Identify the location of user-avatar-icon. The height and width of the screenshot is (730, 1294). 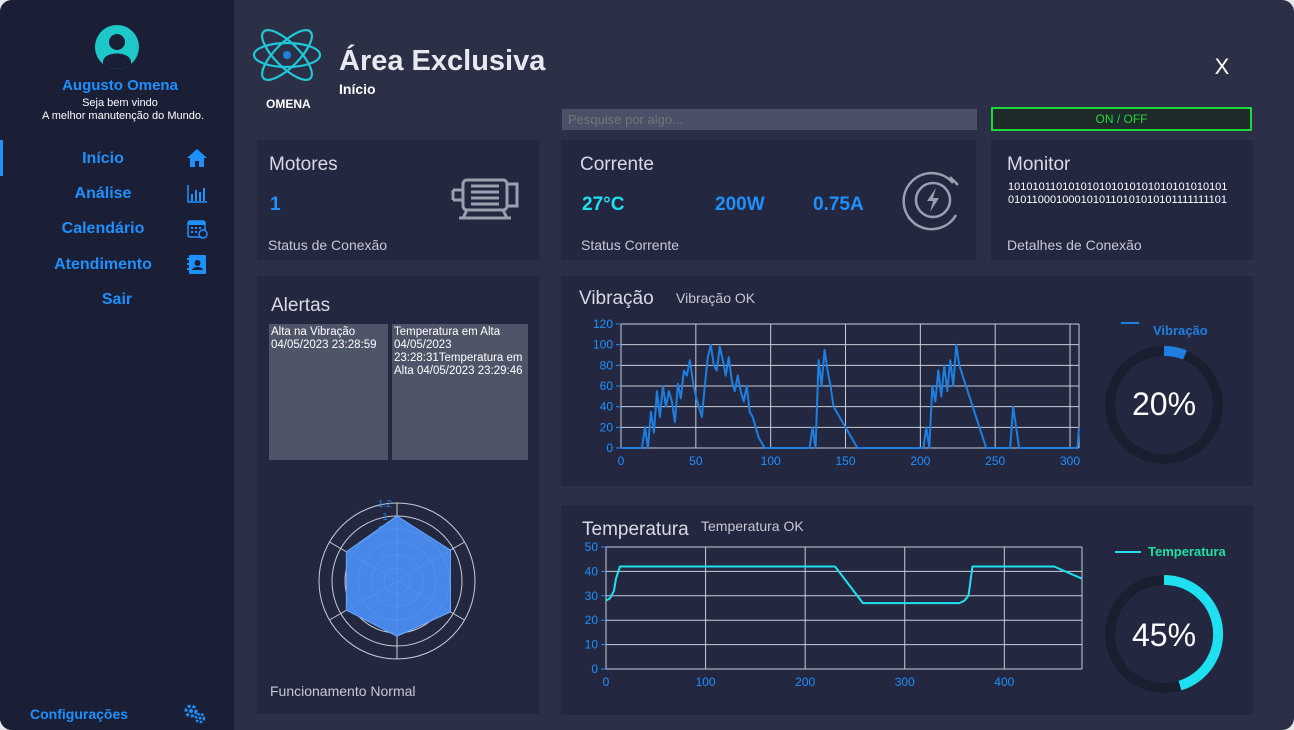
(117, 47).